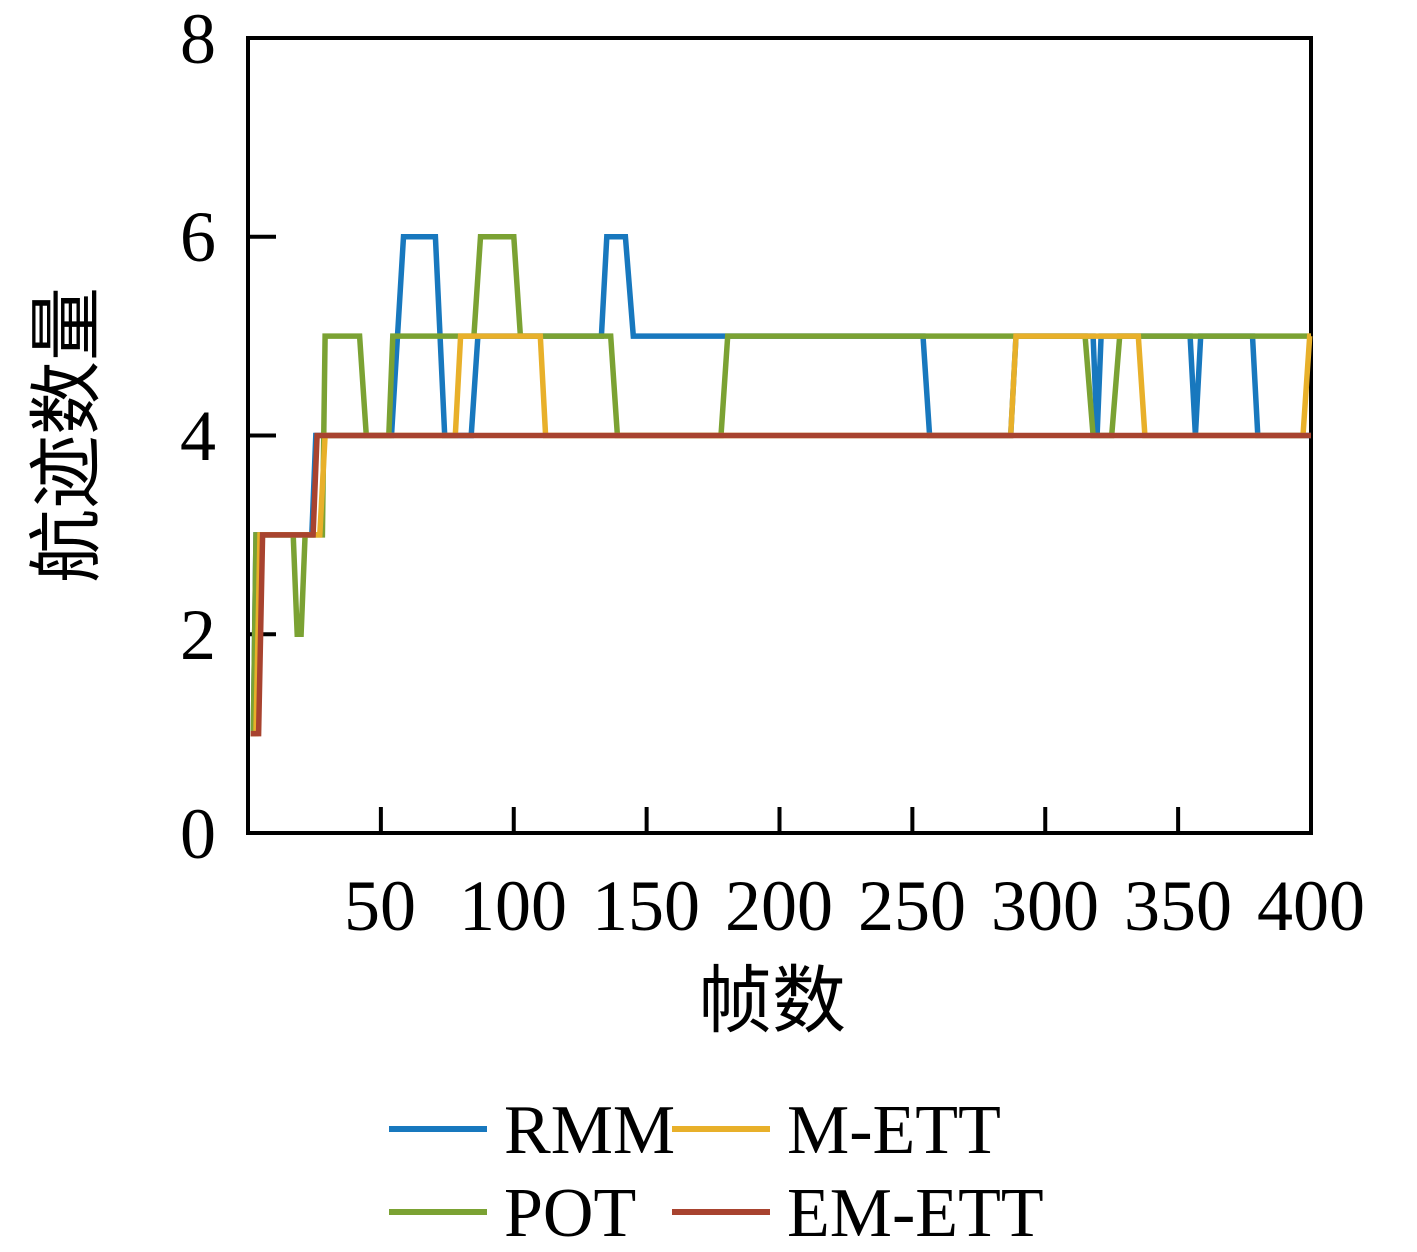  I want to click on legend-label-rmm: RMM, so click(589, 1130).